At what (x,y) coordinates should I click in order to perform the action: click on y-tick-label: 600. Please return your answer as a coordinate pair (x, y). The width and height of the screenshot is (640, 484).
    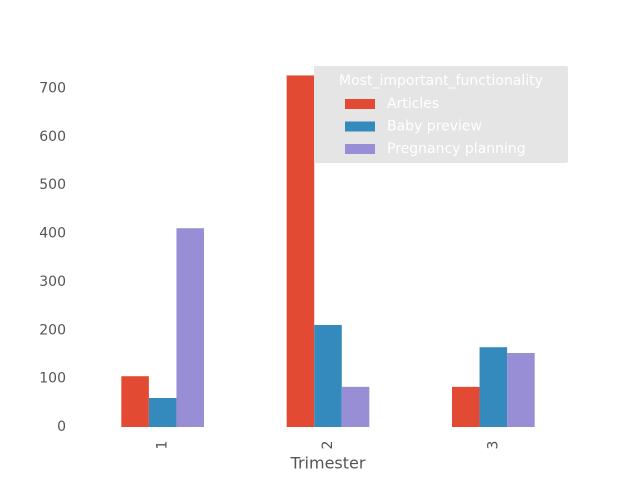
    Looking at the image, I should click on (52, 137).